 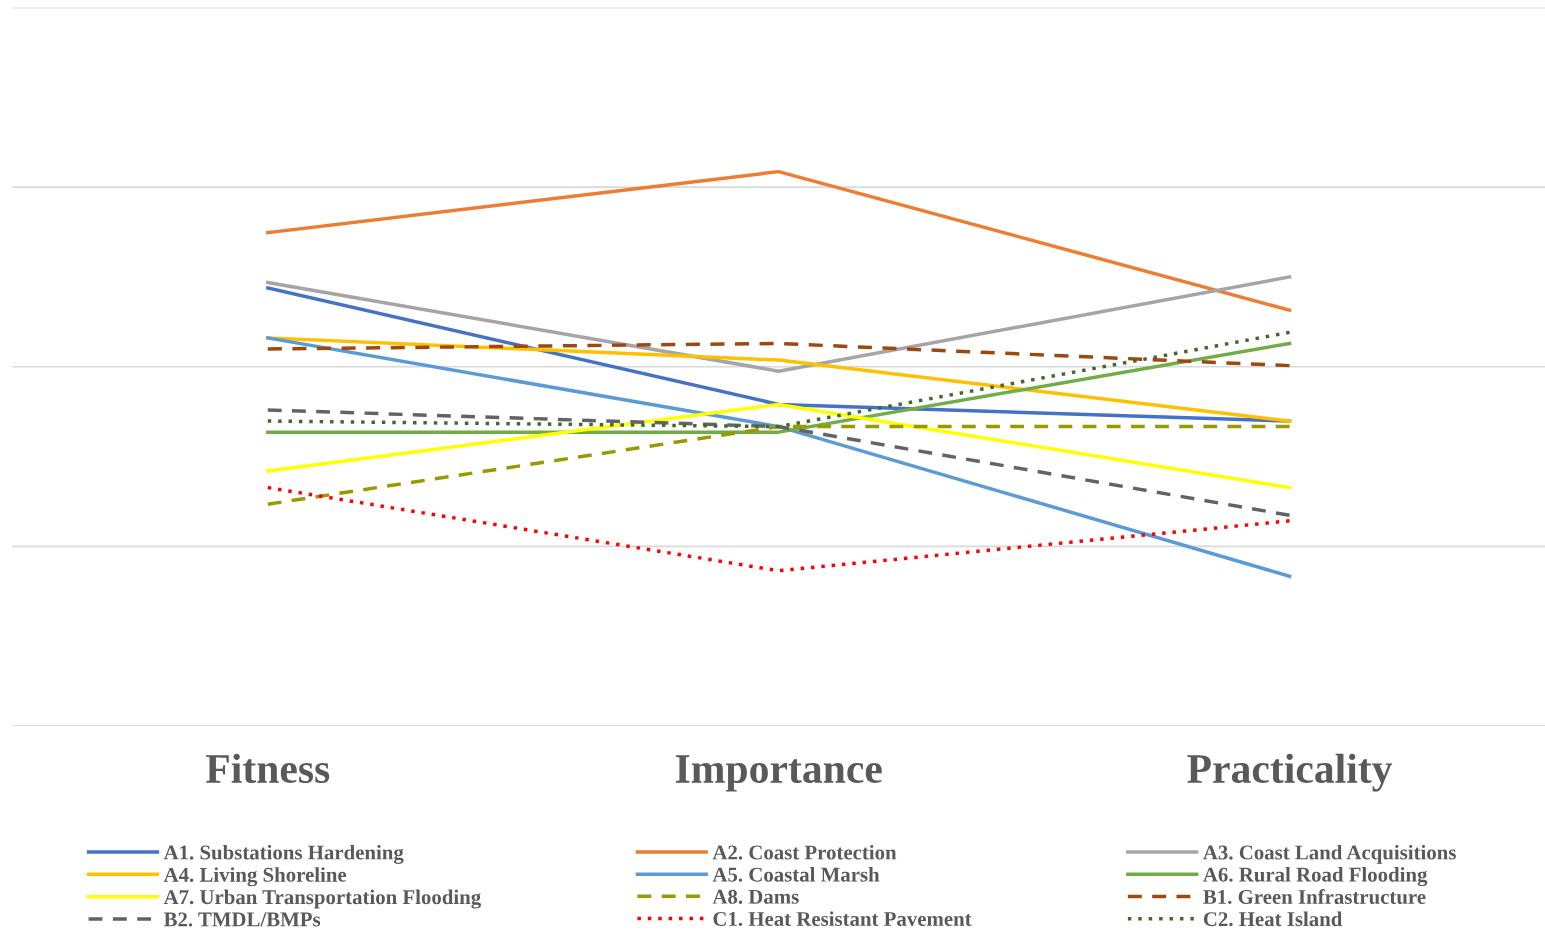 What do you see at coordinates (1290, 772) in the screenshot?
I see `x-tick-label: Practicality` at bounding box center [1290, 772].